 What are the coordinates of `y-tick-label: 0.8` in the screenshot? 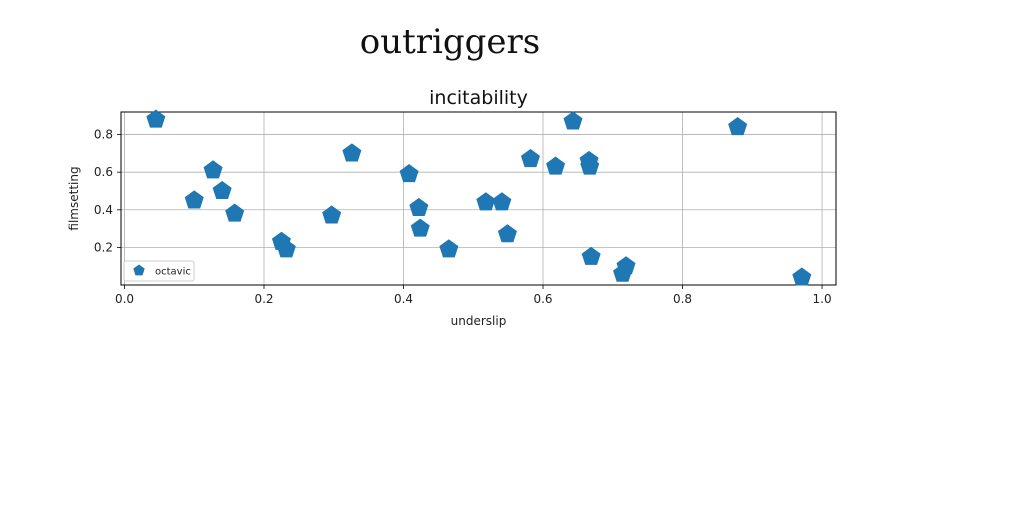 It's located at (103, 135).